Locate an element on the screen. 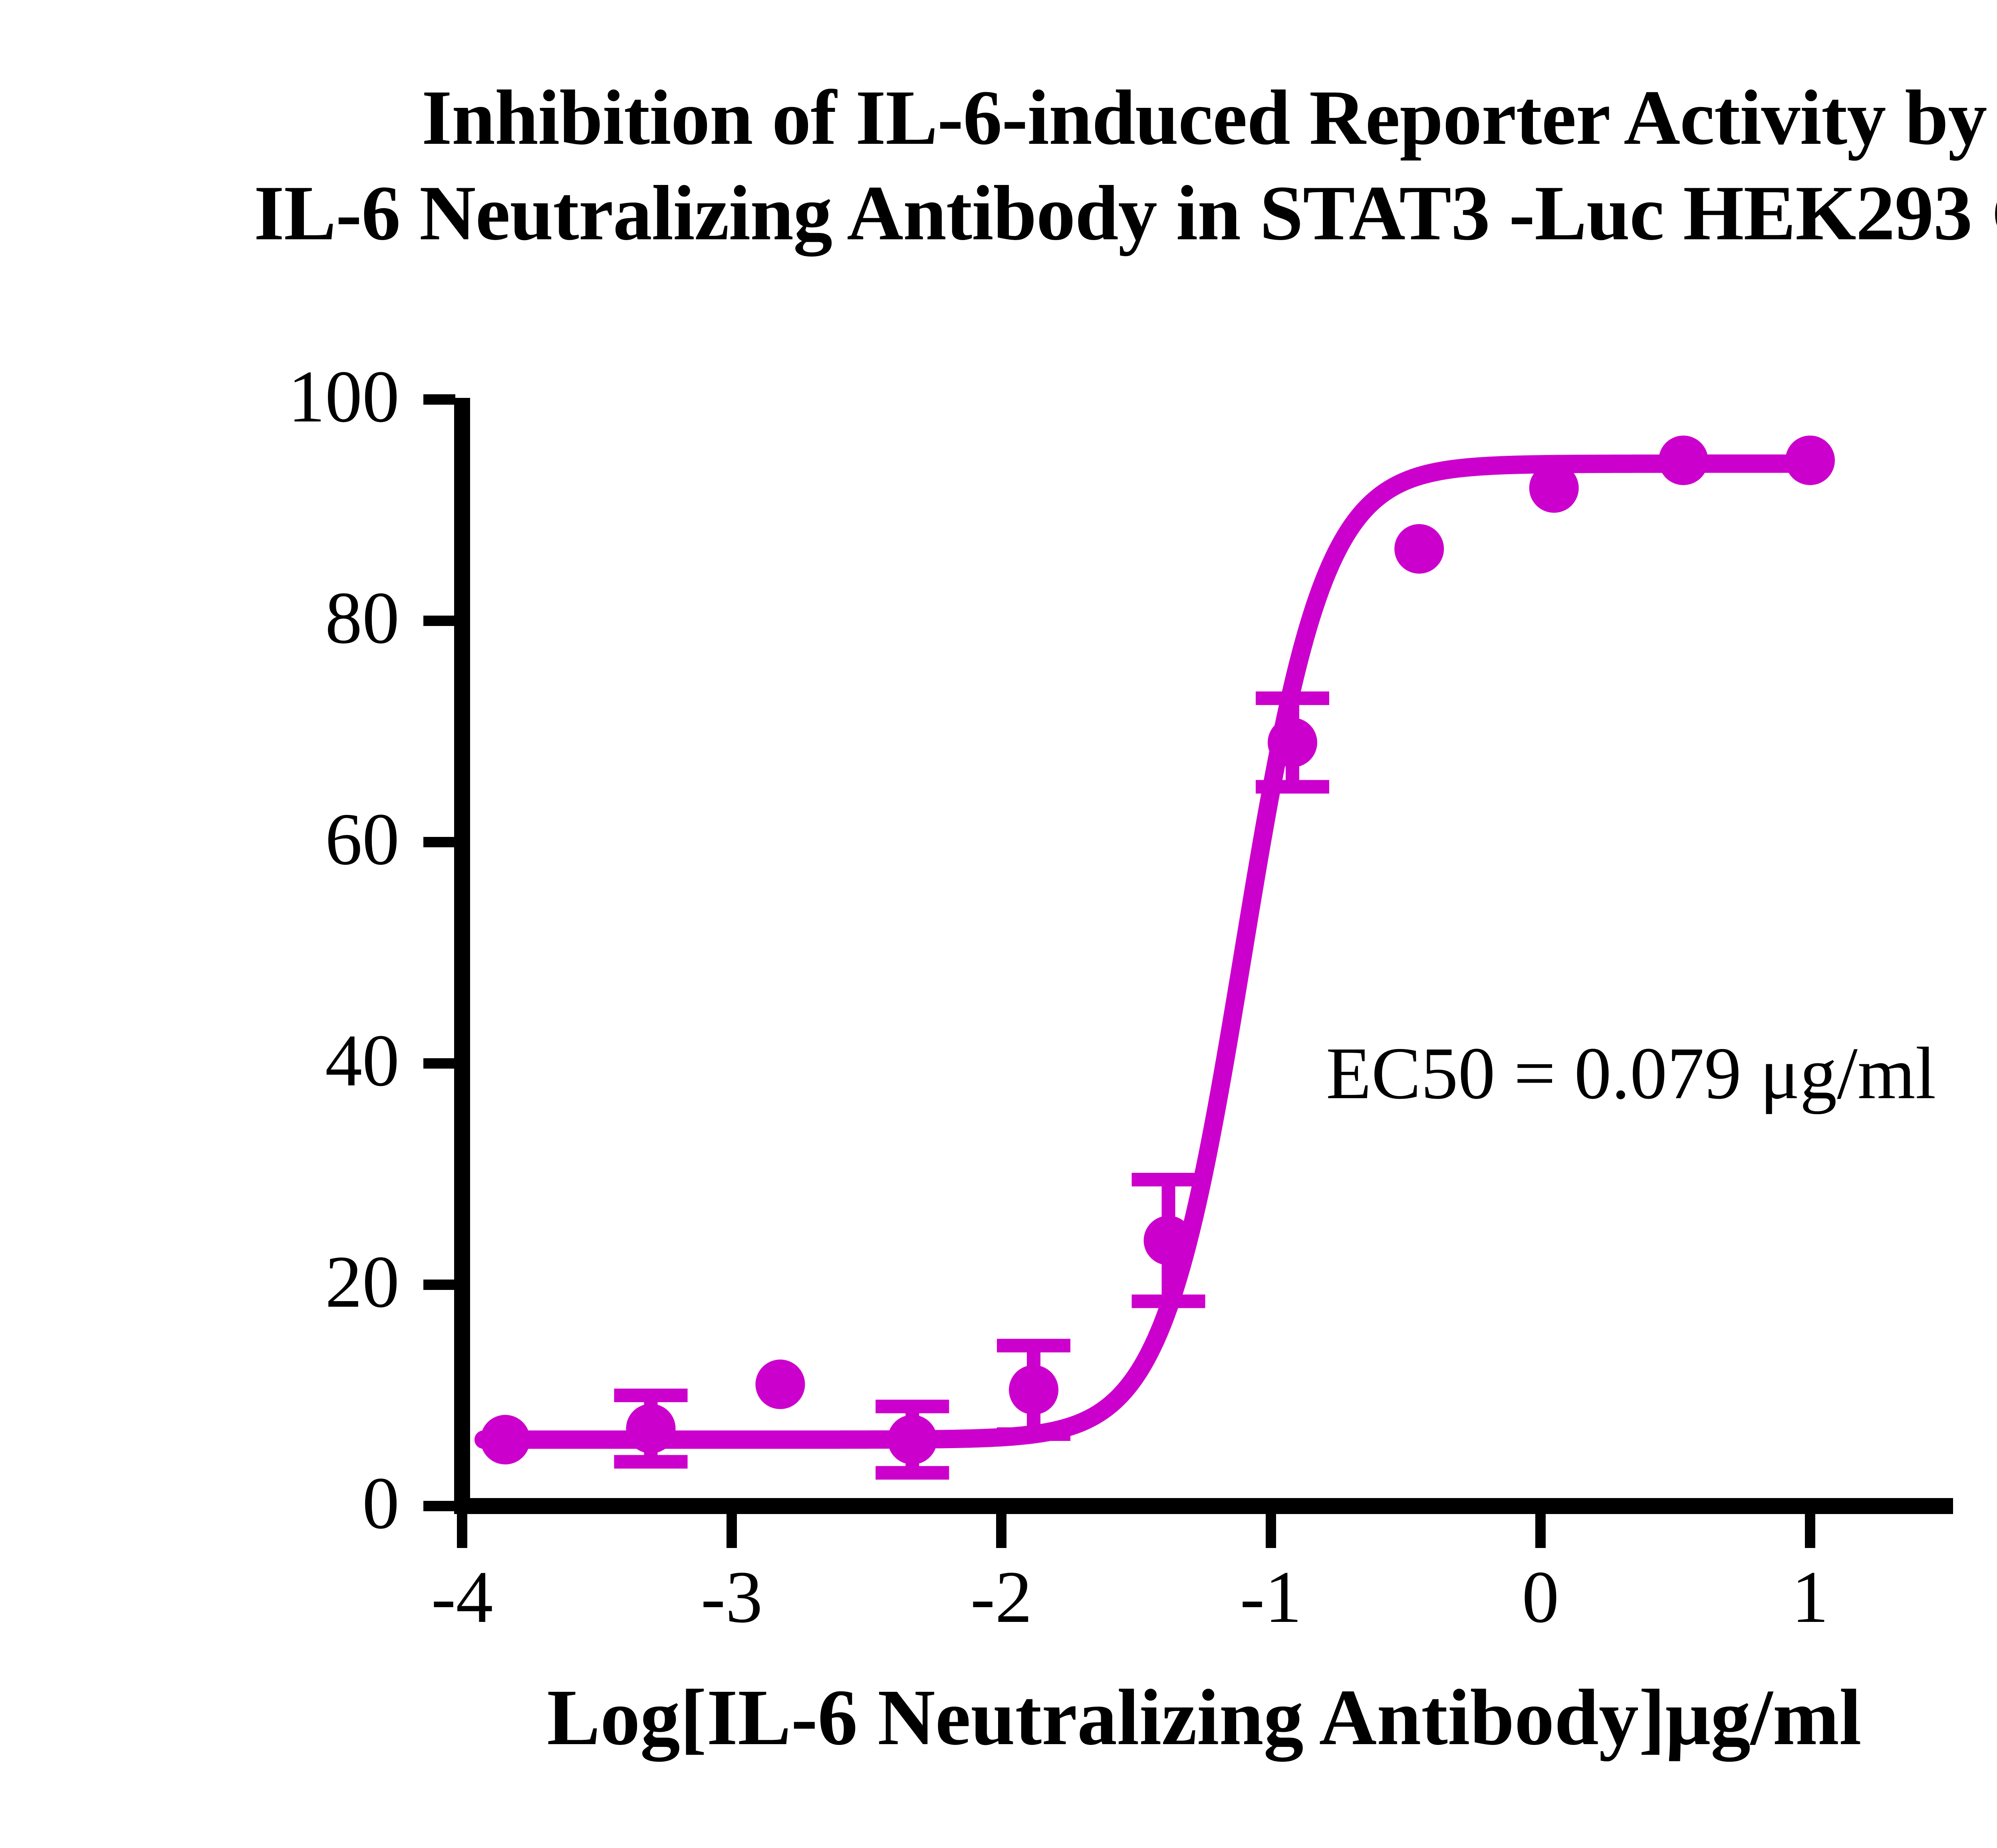 Image resolution: width=1997 pixels, height=1848 pixels. x-axis-ticks is located at coordinates (1136, 1531).